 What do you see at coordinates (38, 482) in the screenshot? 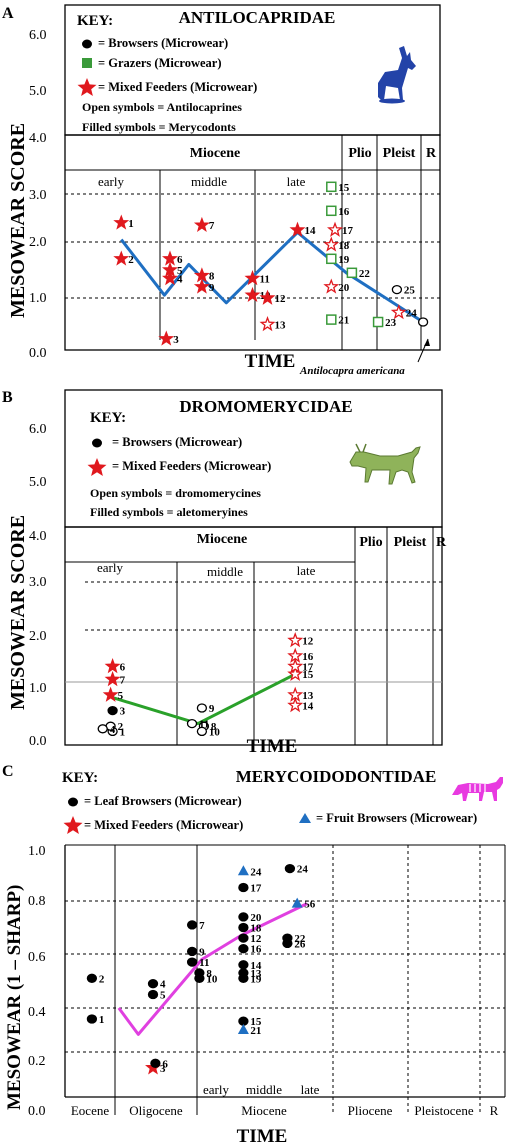
I see `ytick-b-5: 5.0` at bounding box center [38, 482].